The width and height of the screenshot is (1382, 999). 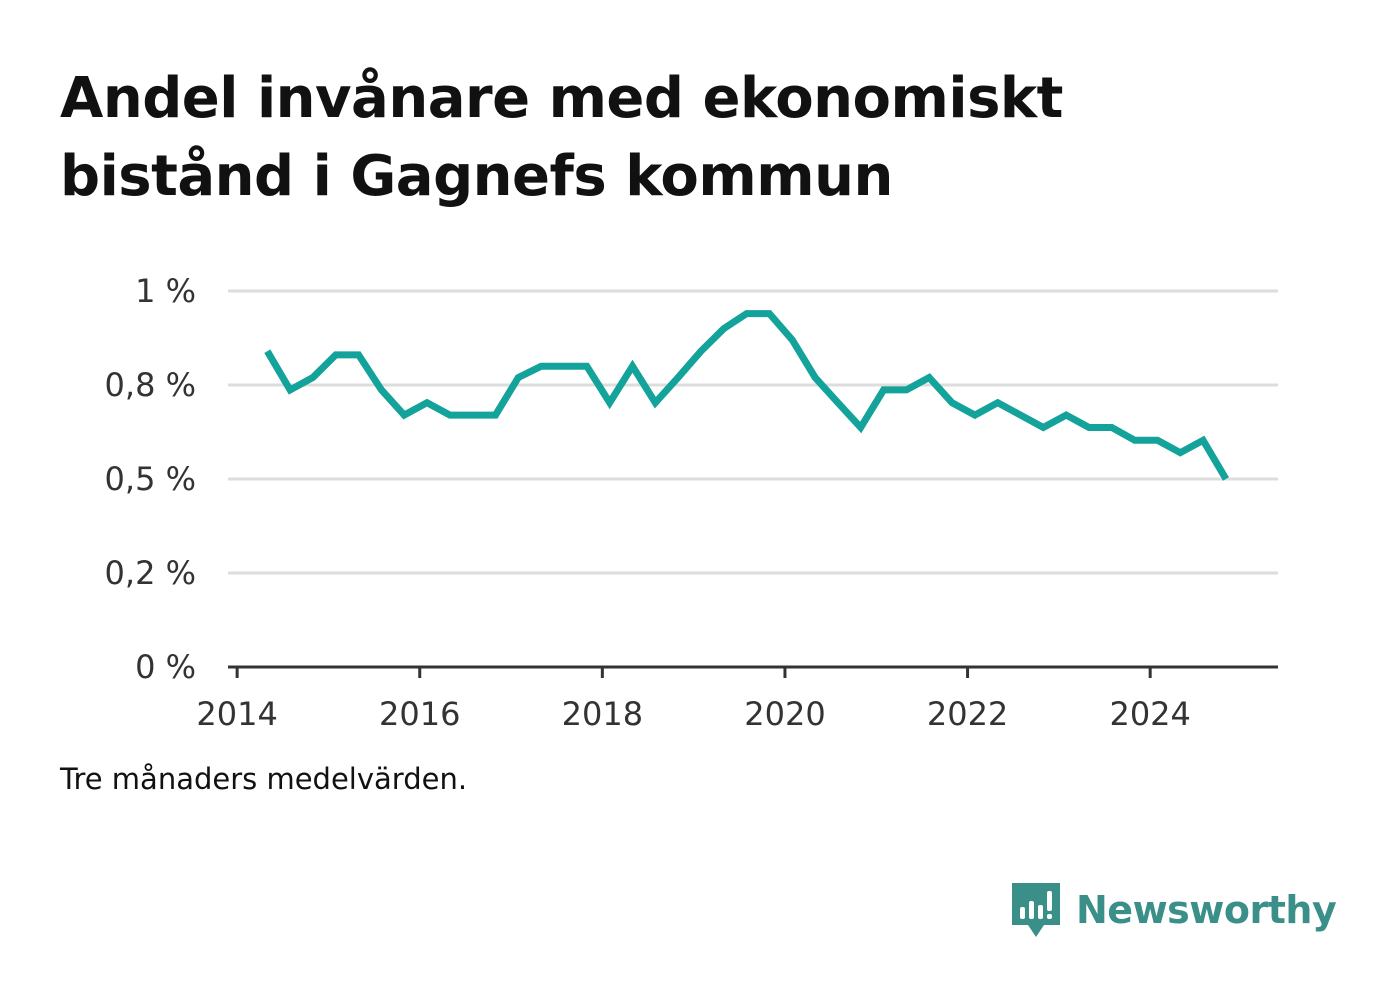 What do you see at coordinates (602, 714) in the screenshot?
I see `x-tick-label: 2018` at bounding box center [602, 714].